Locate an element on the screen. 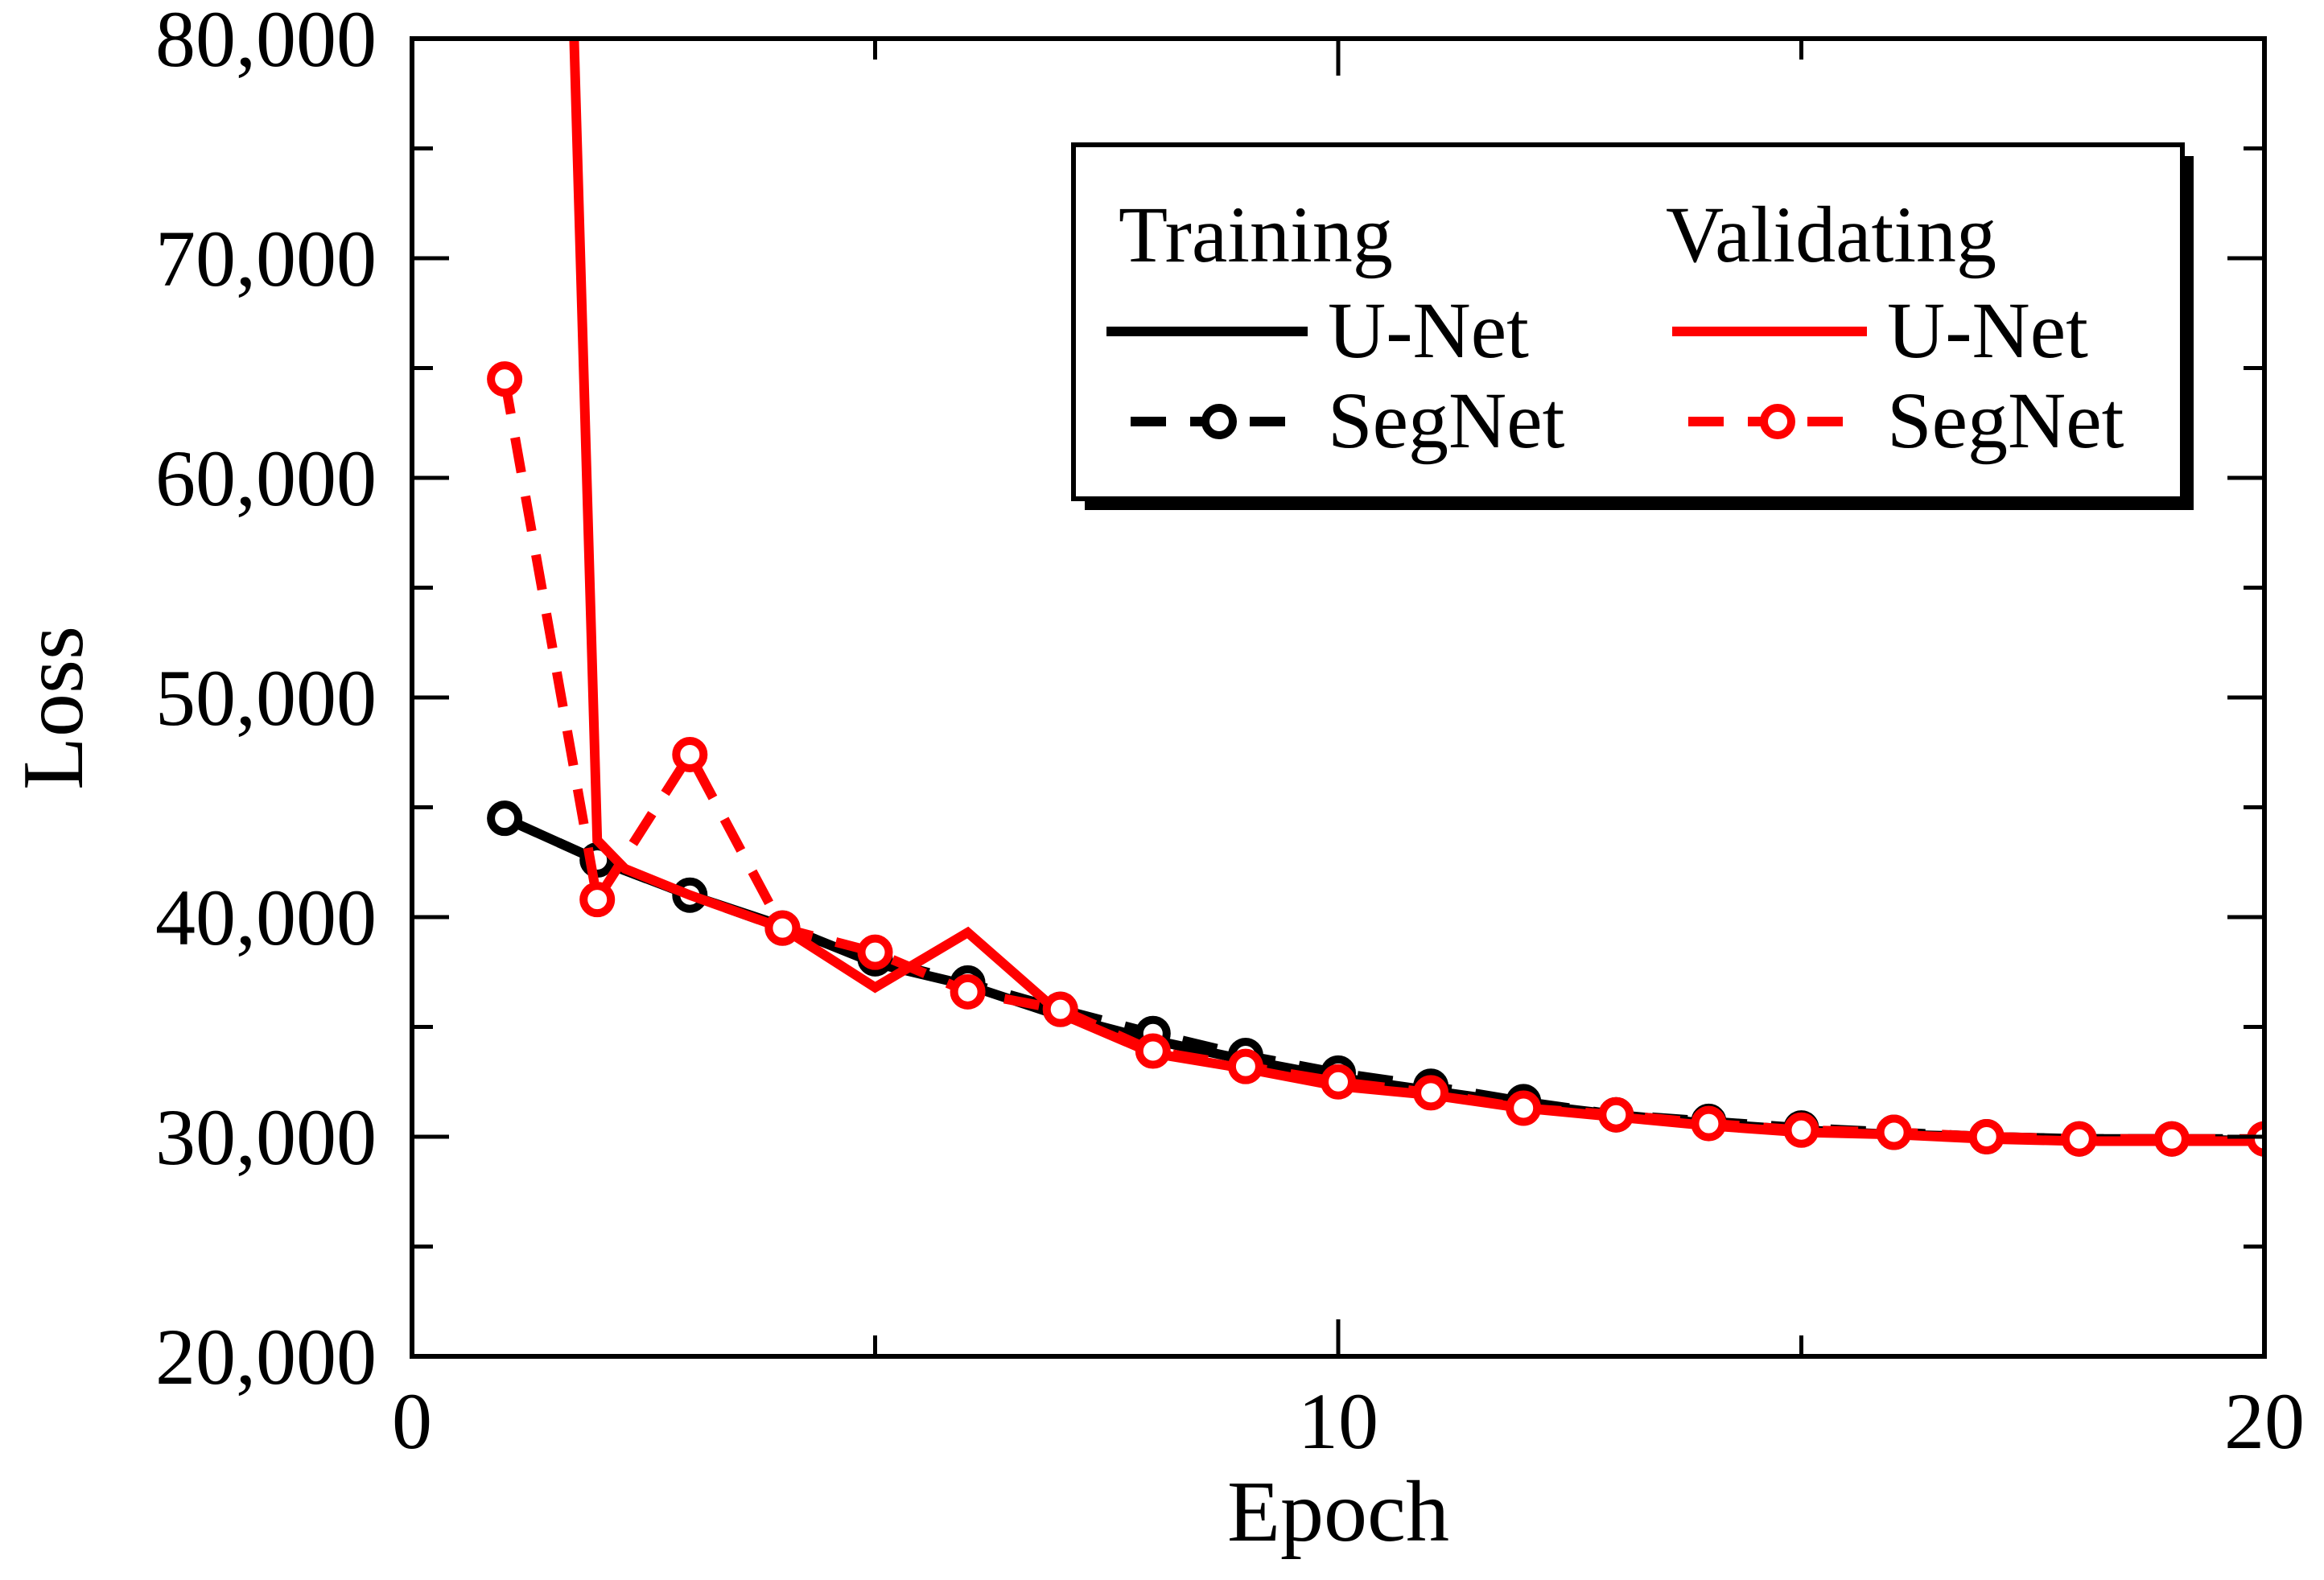 Image resolution: width=2324 pixels, height=1580 pixels. y-axis-label: Loss is located at coordinates (53, 708).